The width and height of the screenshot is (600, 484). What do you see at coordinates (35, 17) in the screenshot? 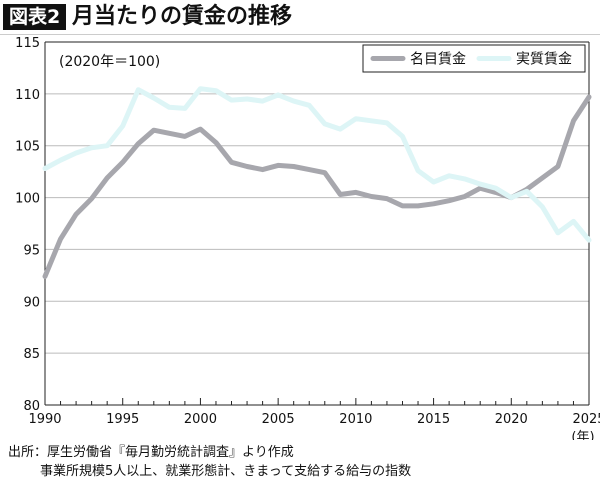
I see `figure-badge: 図表2` at bounding box center [35, 17].